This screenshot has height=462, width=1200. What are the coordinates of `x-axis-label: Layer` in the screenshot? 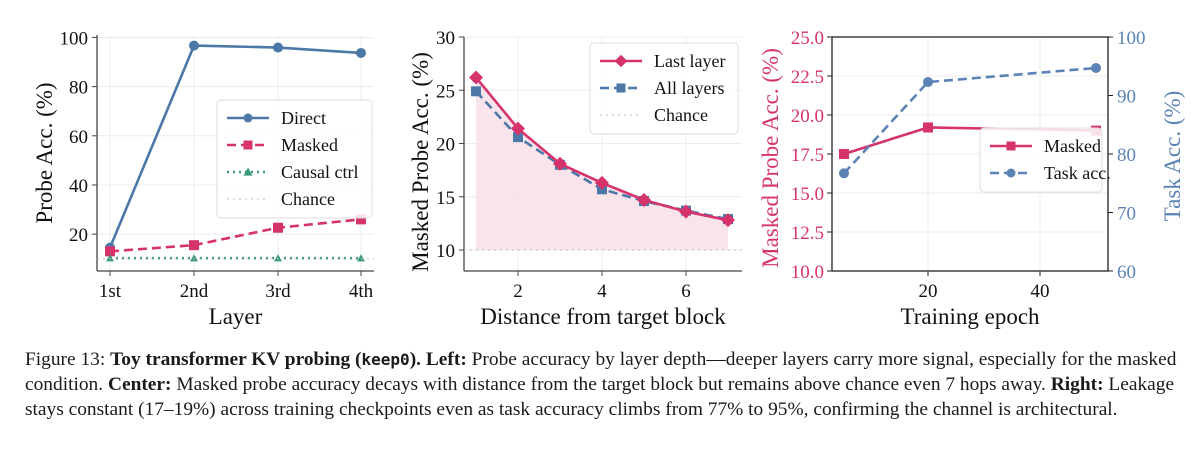 It's located at (236, 316).